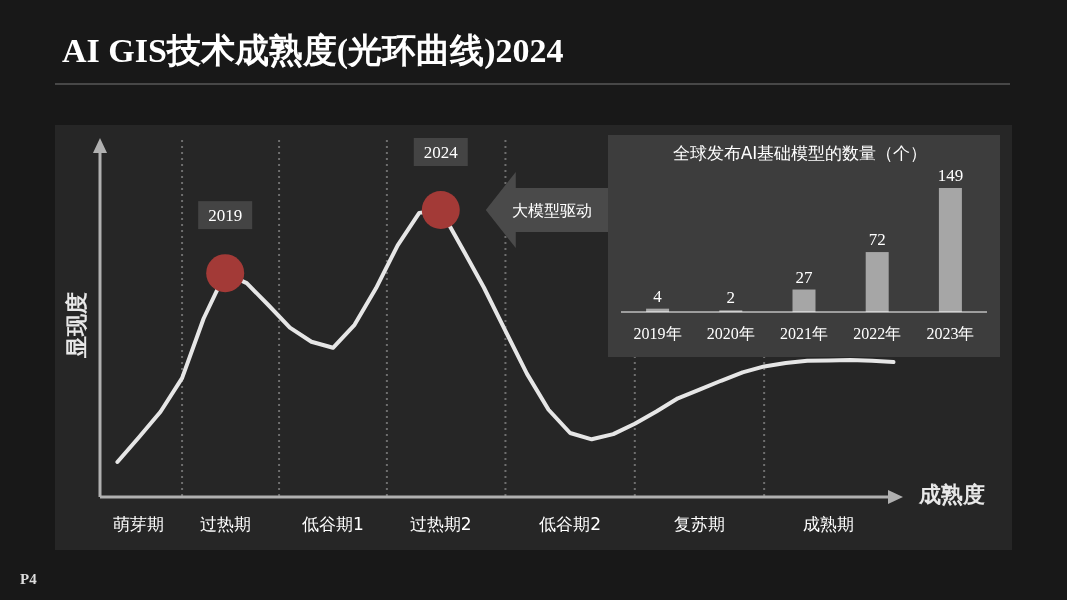 This screenshot has height=600, width=1067. Describe the element at coordinates (950, 333) in the screenshot. I see `x-tick-label: 2023年` at that location.